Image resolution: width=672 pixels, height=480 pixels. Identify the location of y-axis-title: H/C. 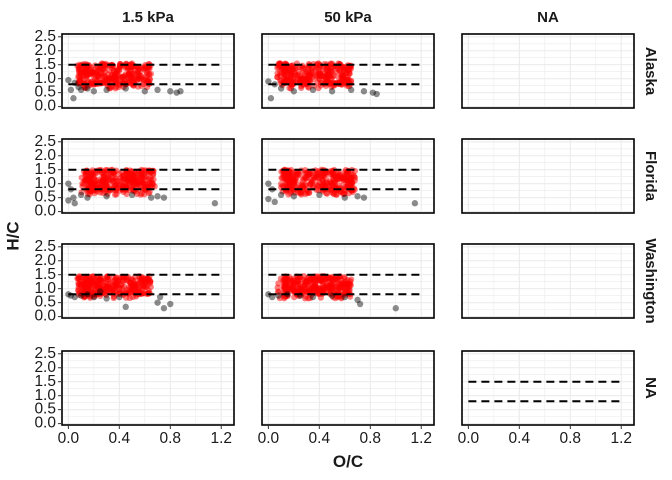
(12, 235).